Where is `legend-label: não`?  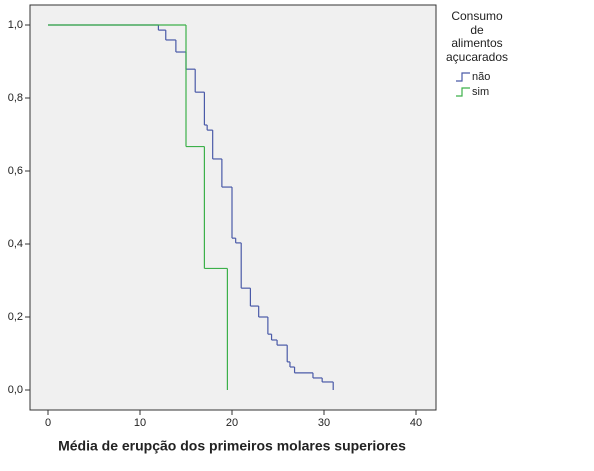 legend-label: não is located at coordinates (481, 77).